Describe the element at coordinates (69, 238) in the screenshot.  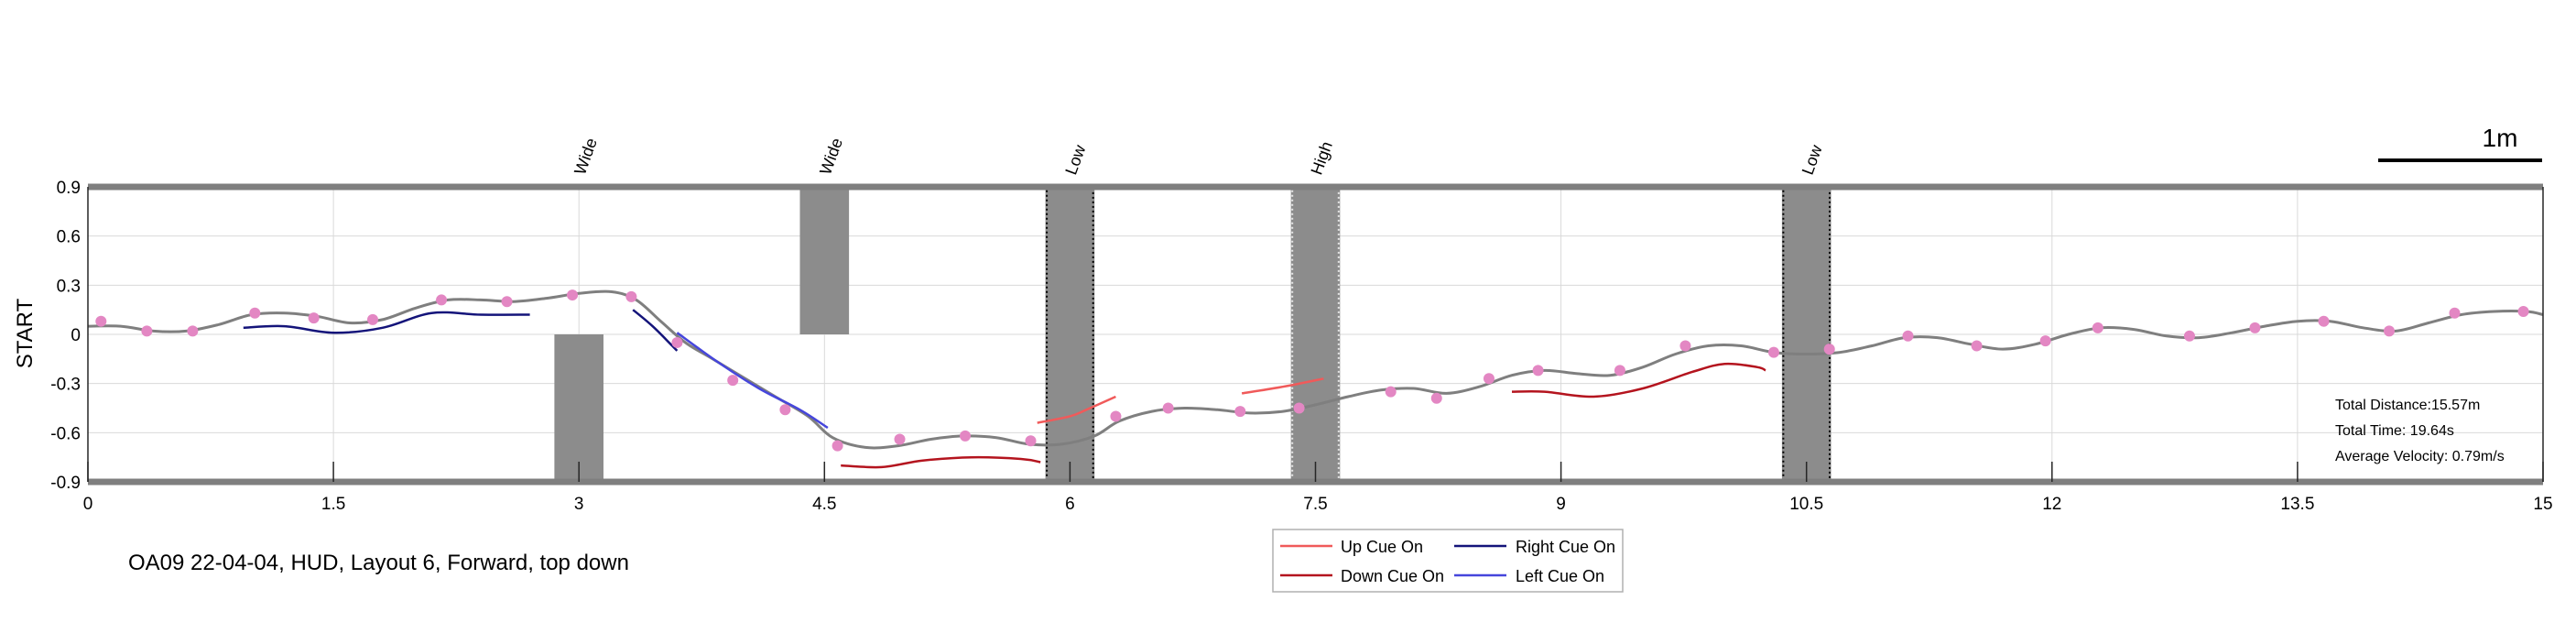
I see `y-tick-label: 0.6` at that location.